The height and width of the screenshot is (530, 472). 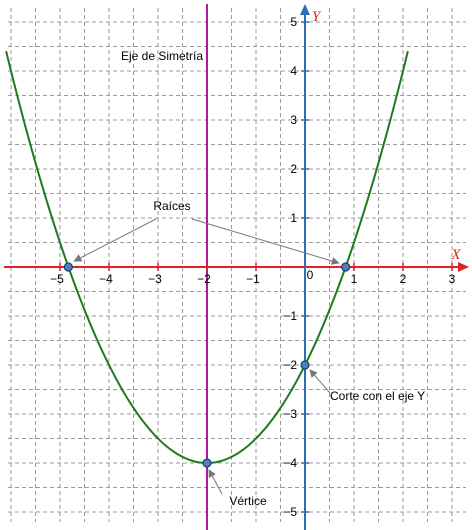 I want to click on y-tick-label: −3, so click(x=290, y=414).